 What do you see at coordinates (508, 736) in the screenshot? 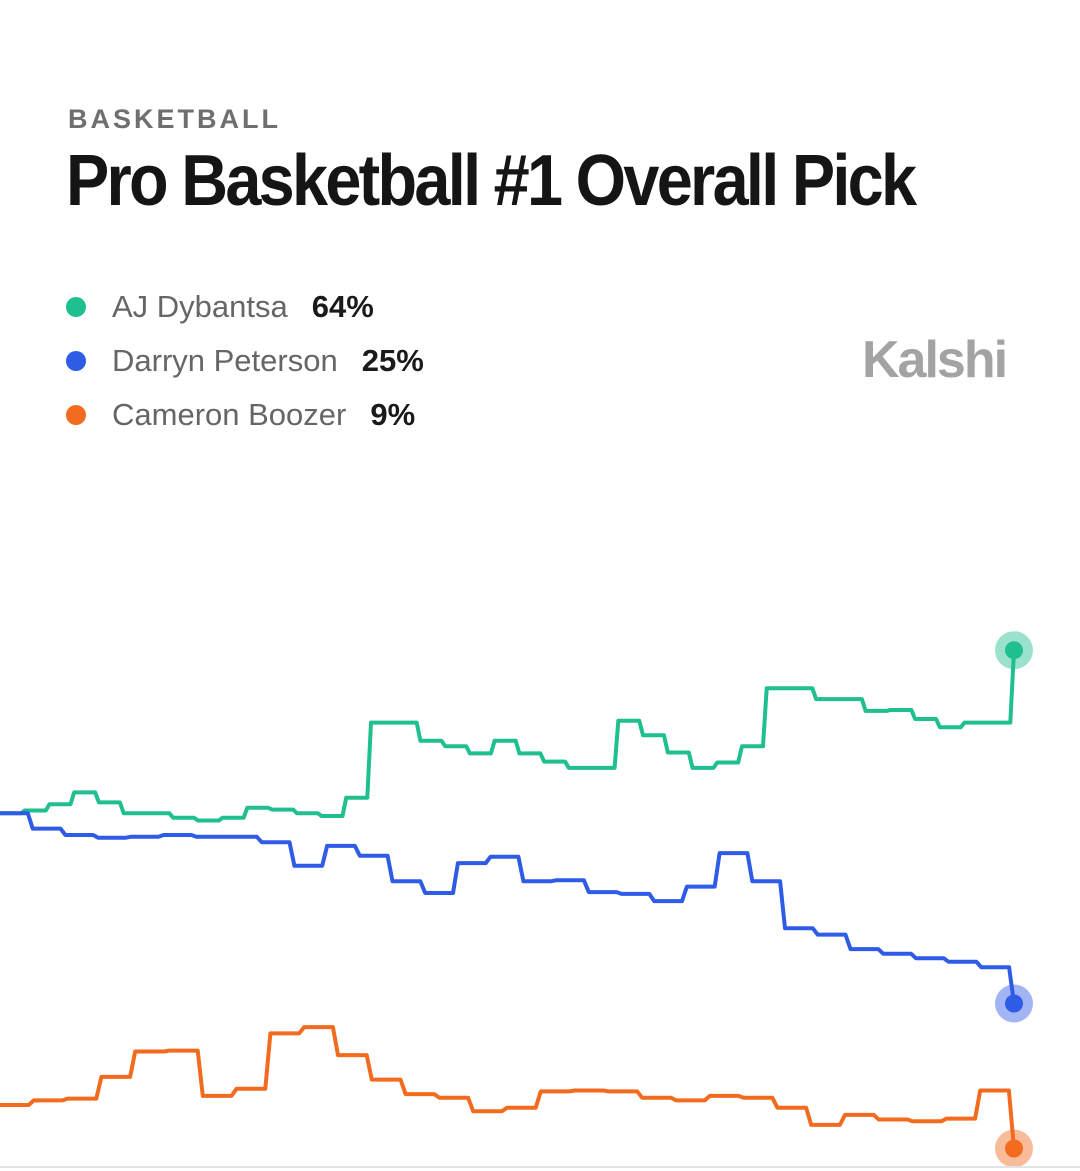
I see `series-line-aj-dybantsa` at bounding box center [508, 736].